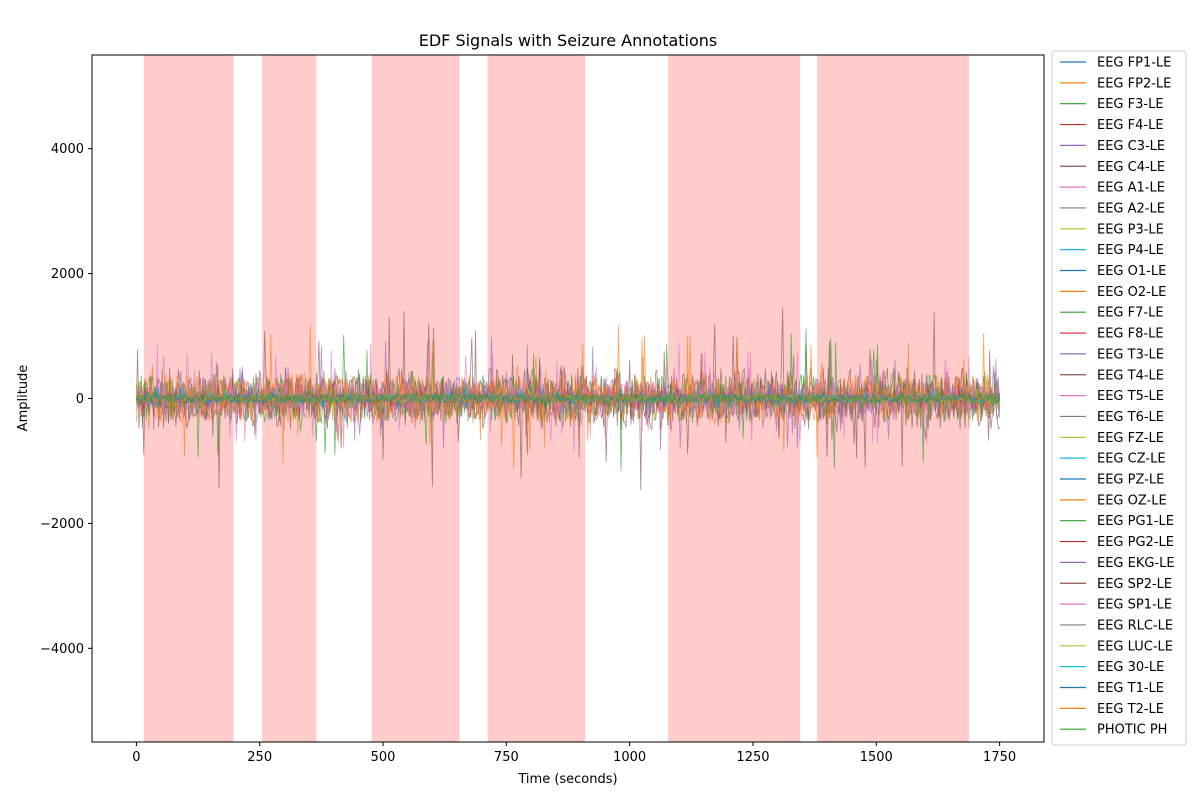 This screenshot has height=800, width=1200. What do you see at coordinates (574, 753) in the screenshot?
I see `x-axis: 0 250 500 750 1000 1250 1500 1750` at bounding box center [574, 753].